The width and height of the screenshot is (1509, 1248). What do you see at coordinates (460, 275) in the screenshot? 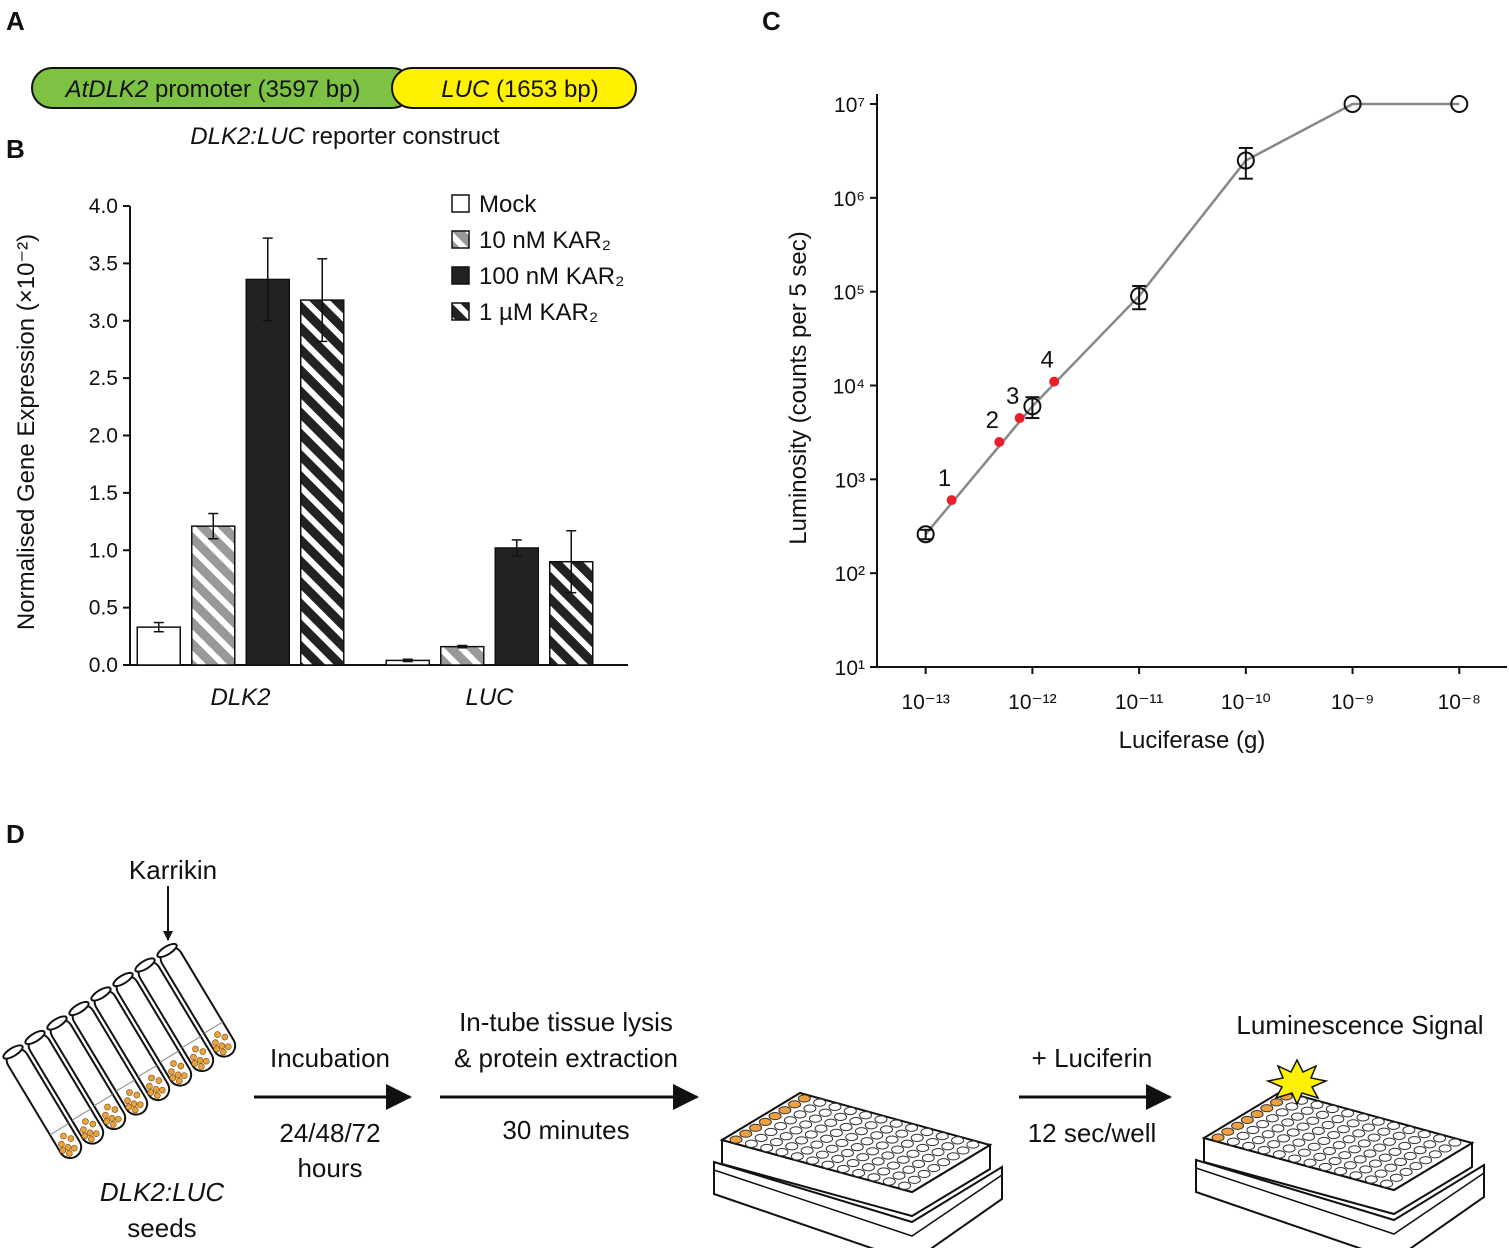
I see `legend-swatch` at bounding box center [460, 275].